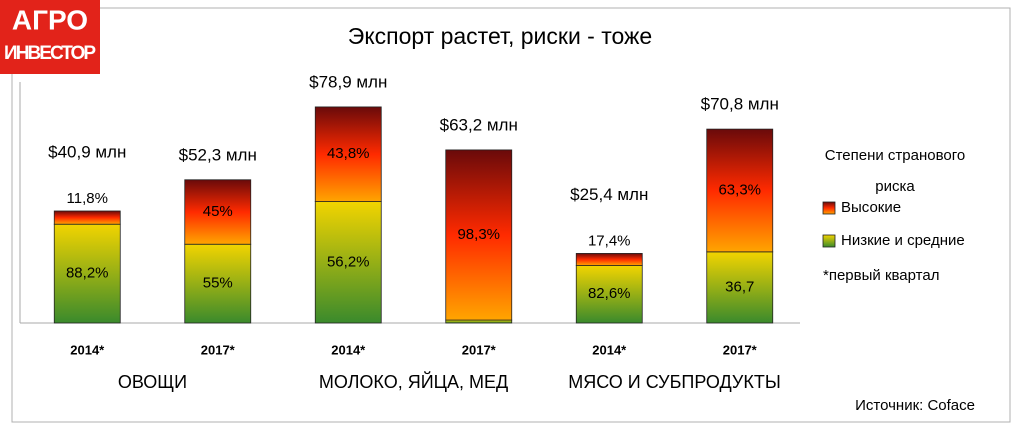 The image size is (1024, 426). I want to click on data-label: 98,3%, so click(478, 234).